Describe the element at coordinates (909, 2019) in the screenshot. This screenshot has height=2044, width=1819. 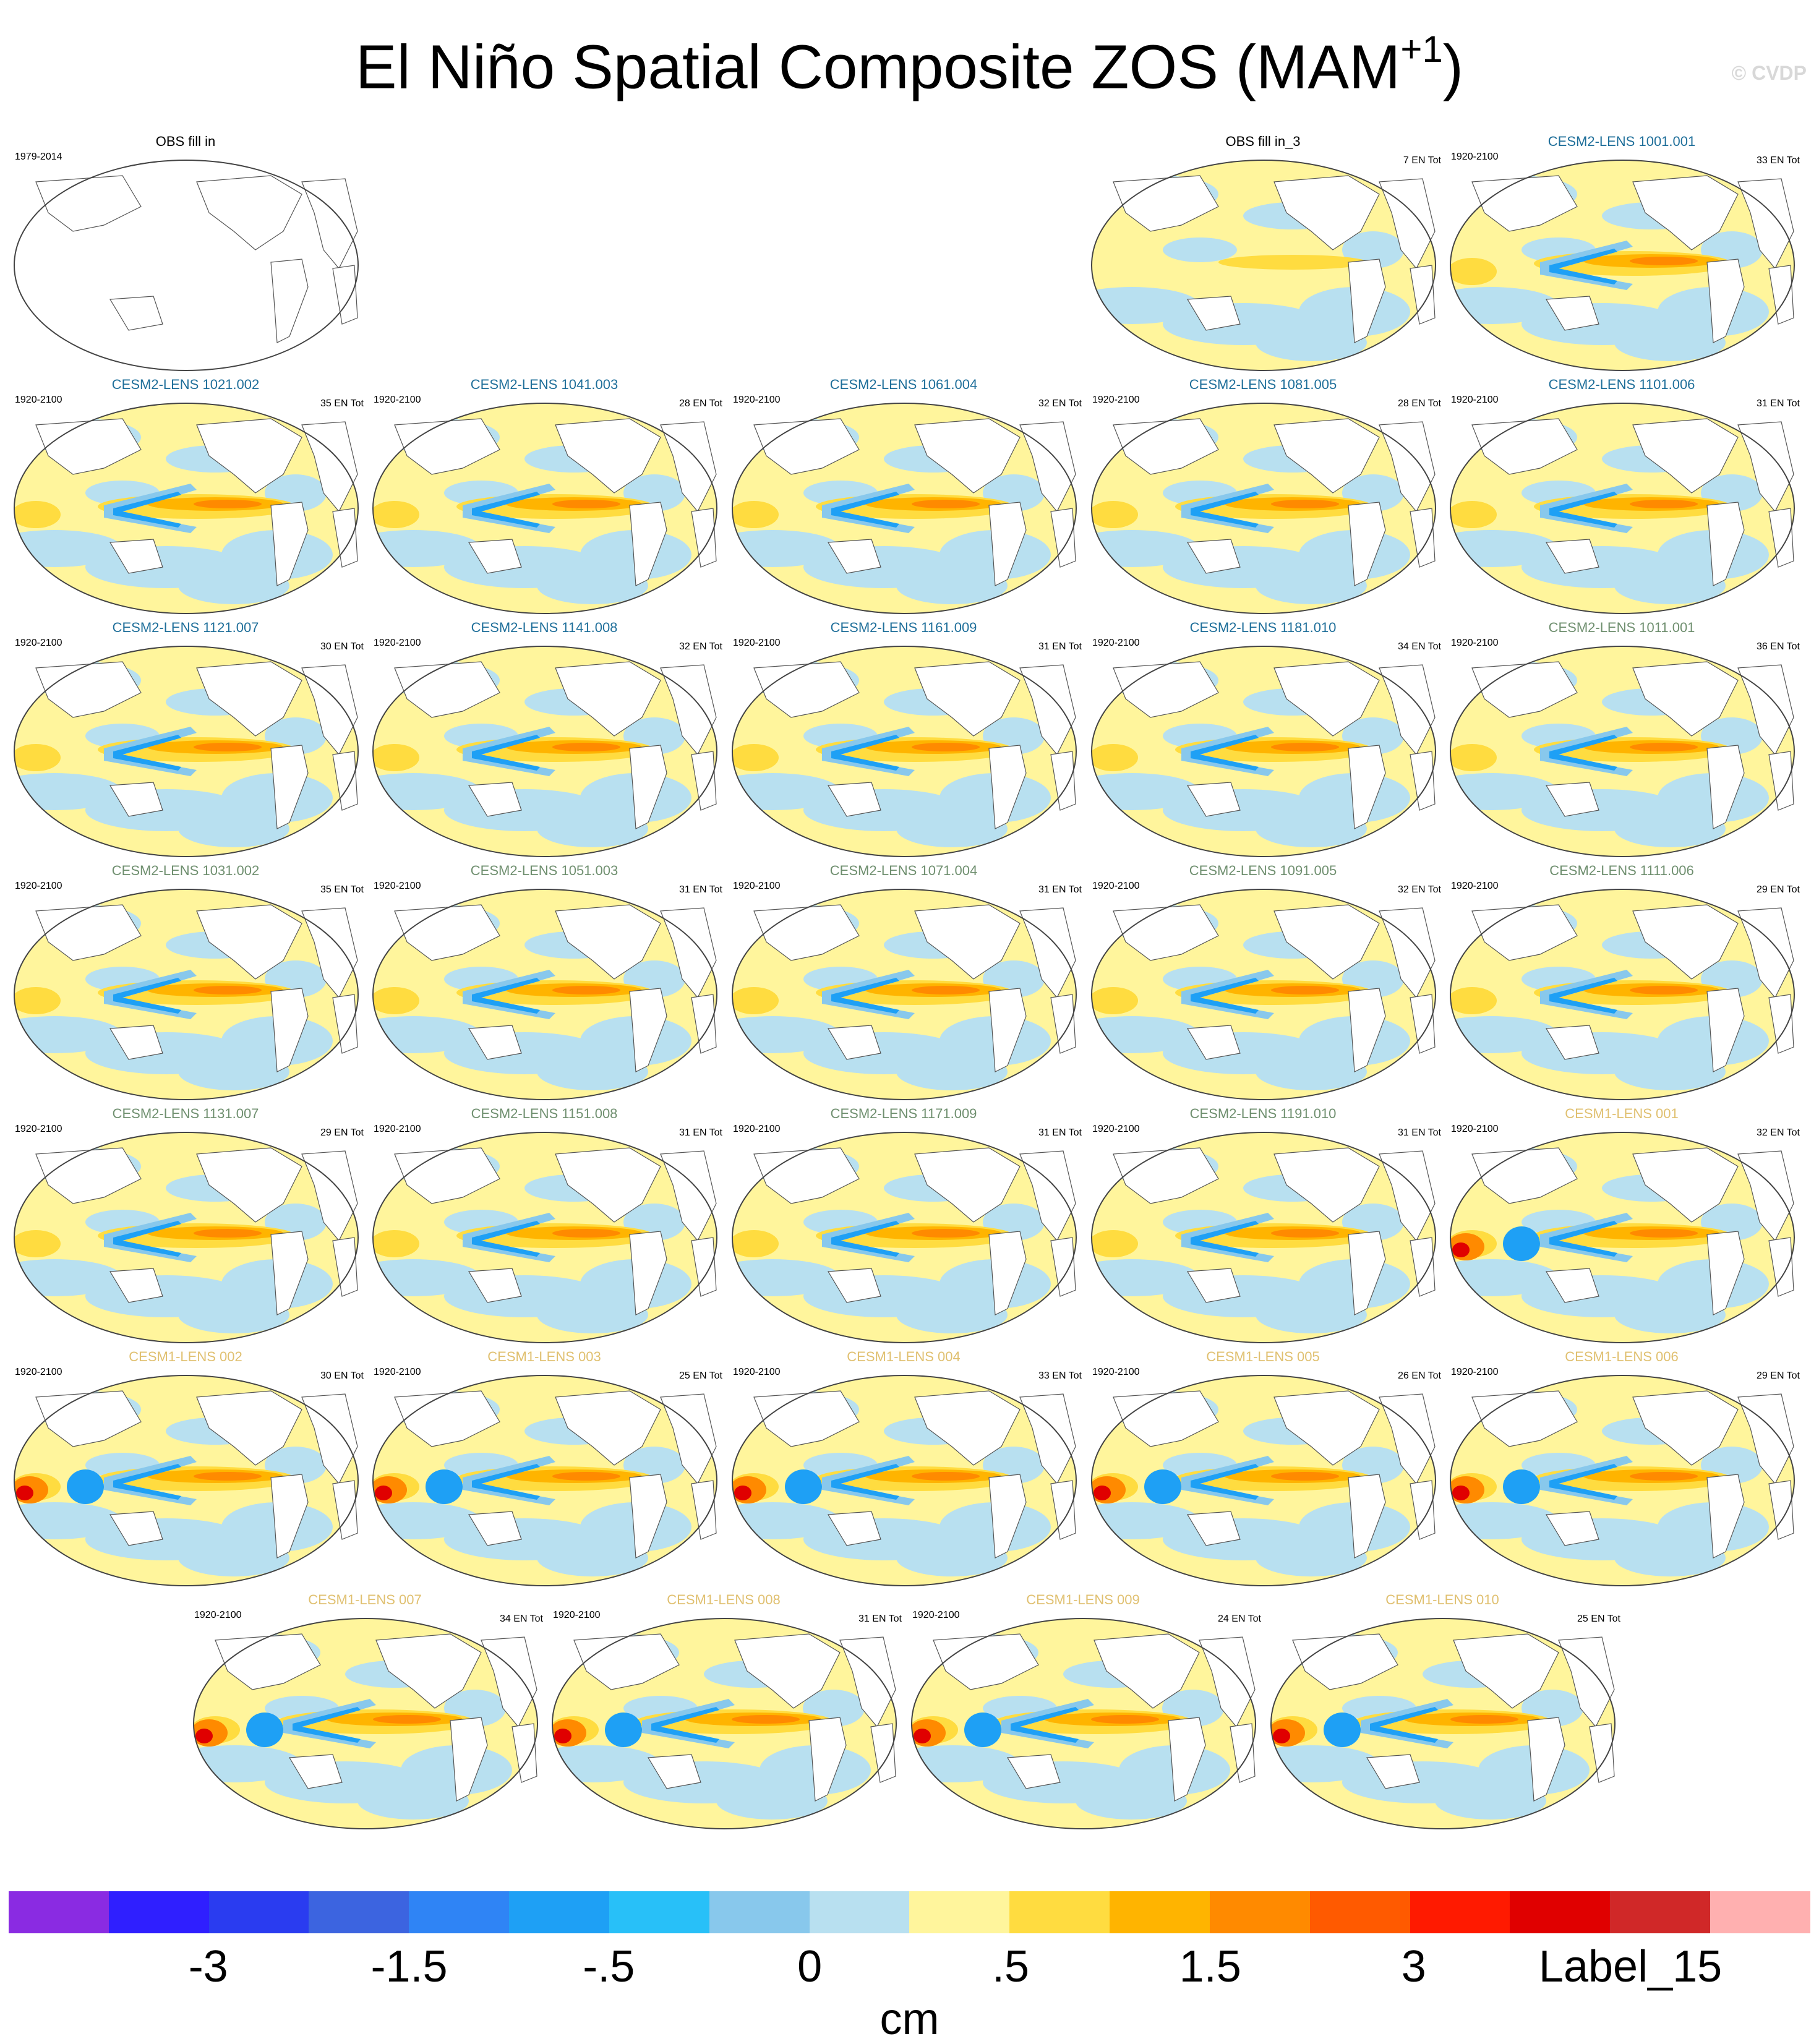
I see `colorbar-units: cm` at that location.